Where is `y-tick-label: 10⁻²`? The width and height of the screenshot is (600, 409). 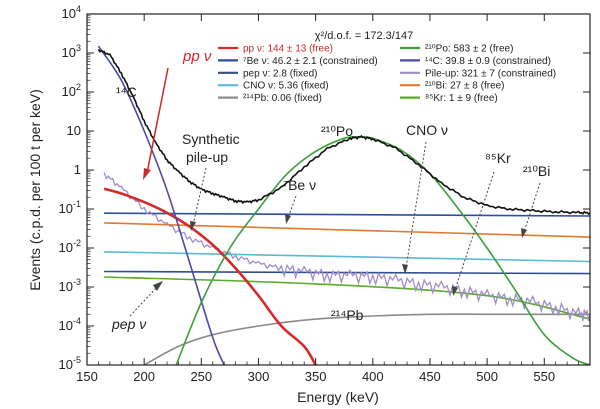 y-tick-label: 10⁻² is located at coordinates (70, 246).